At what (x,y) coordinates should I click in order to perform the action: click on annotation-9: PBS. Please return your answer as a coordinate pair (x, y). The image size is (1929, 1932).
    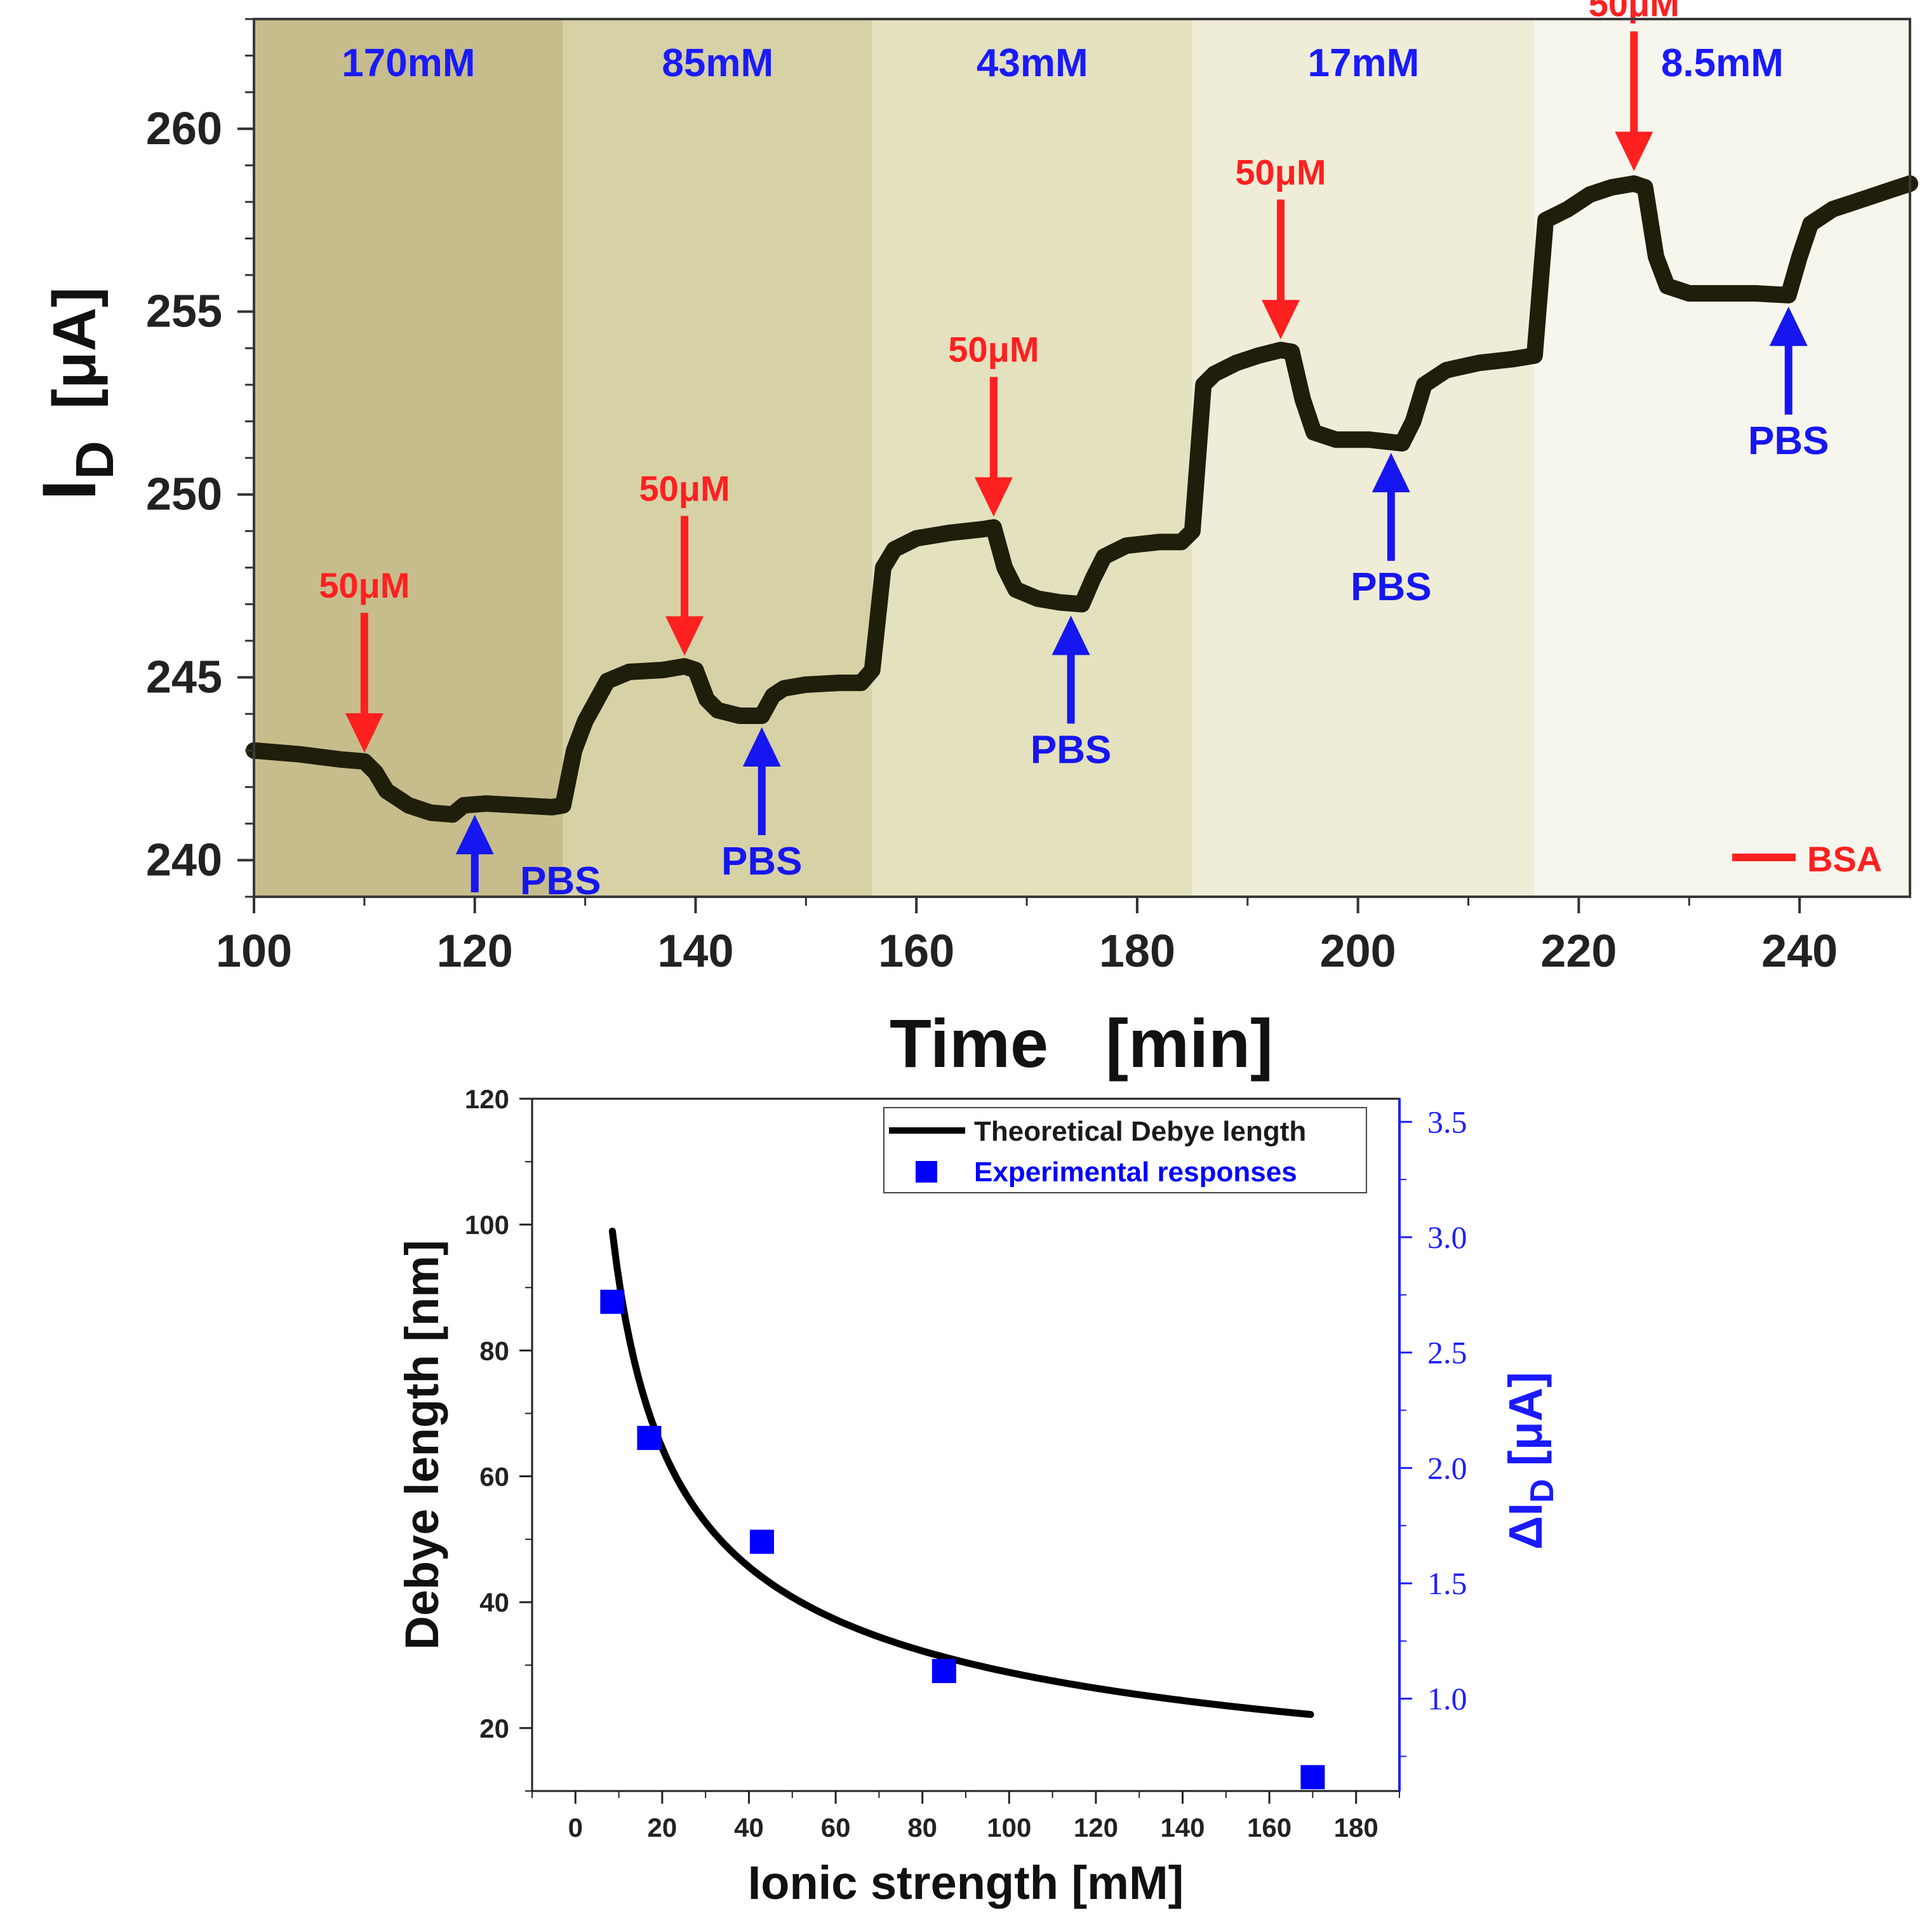
    Looking at the image, I should click on (1788, 384).